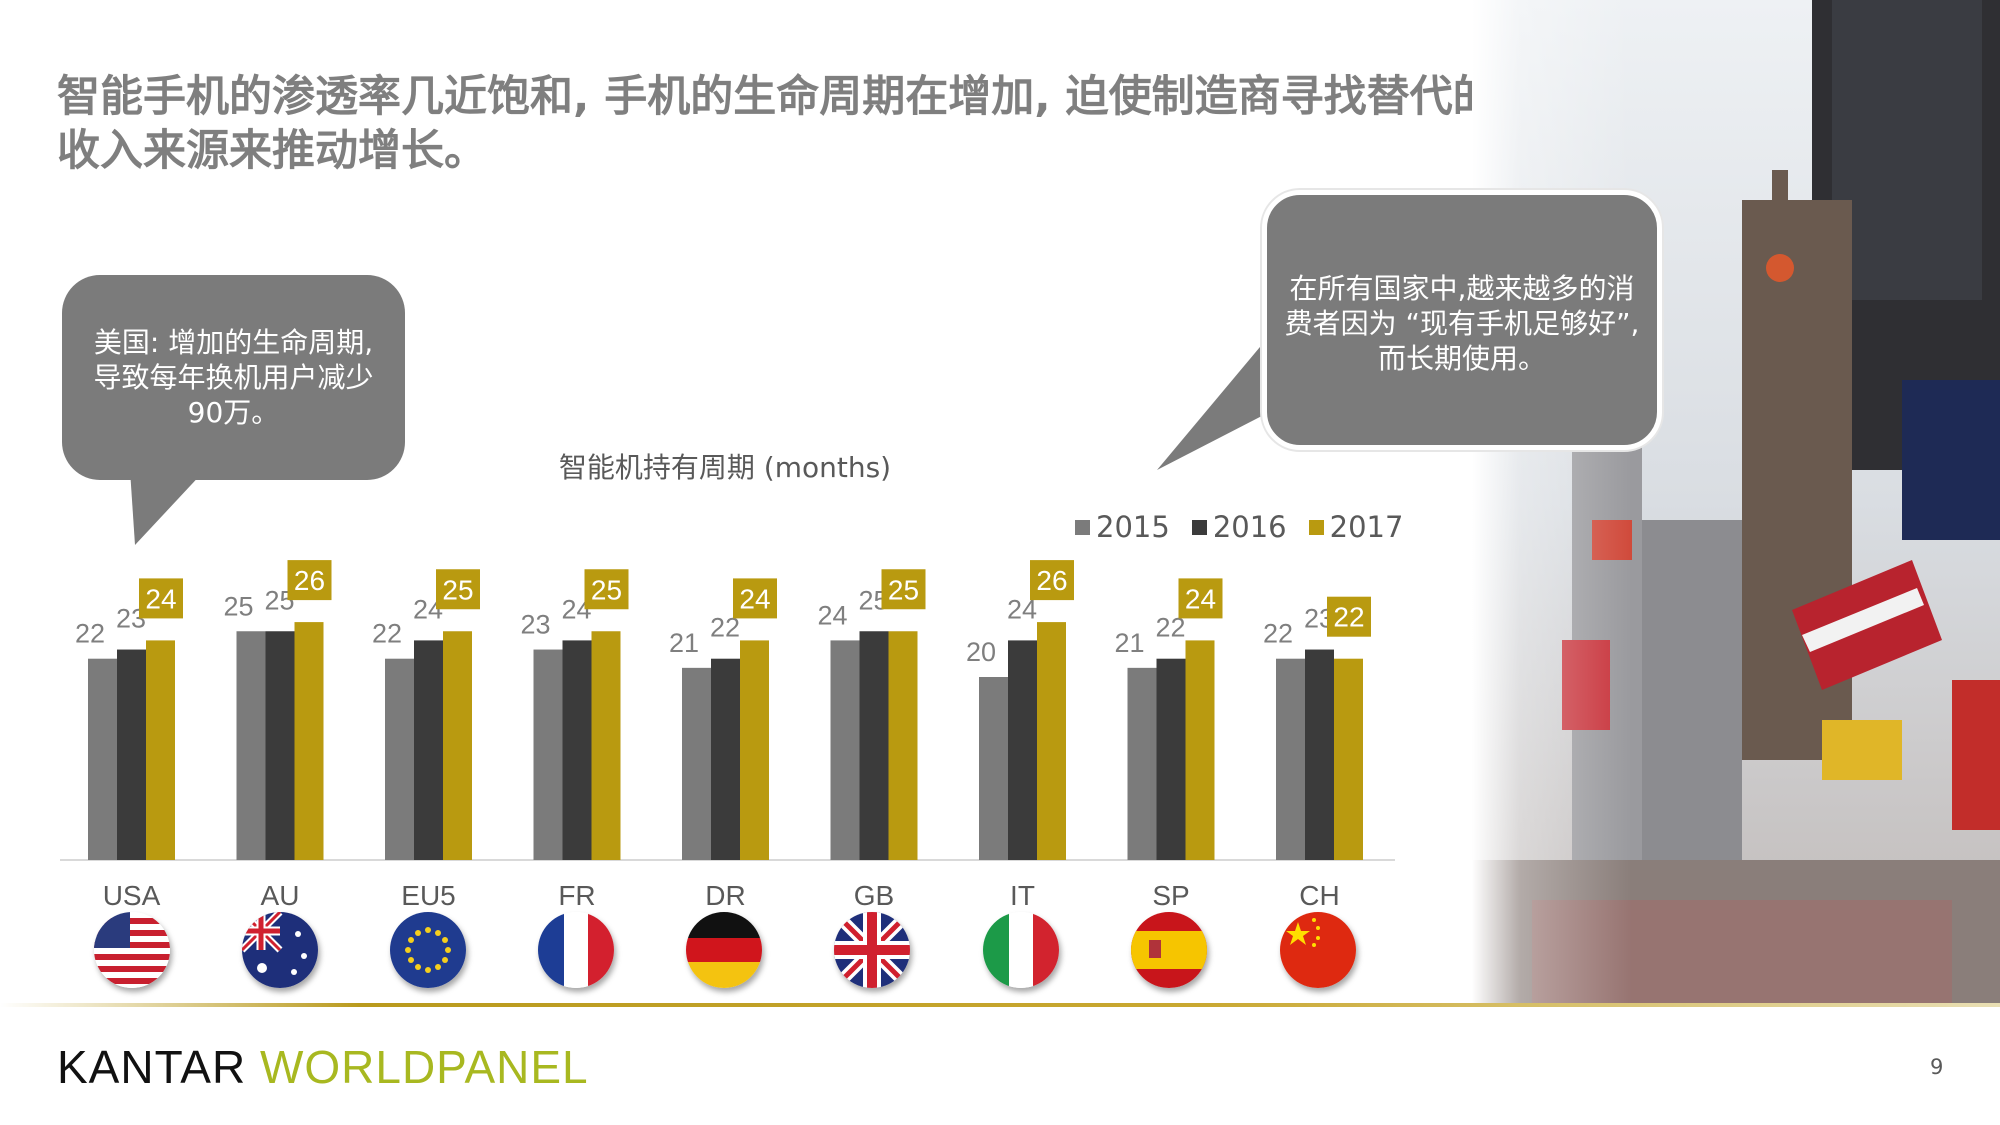 Image resolution: width=2000 pixels, height=1125 pixels. Describe the element at coordinates (577, 750) in the screenshot. I see `bar-fr-2016` at that location.